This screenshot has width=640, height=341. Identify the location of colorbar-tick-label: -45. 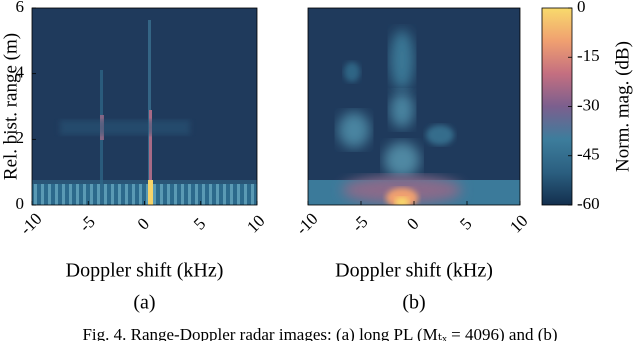
(588, 154).